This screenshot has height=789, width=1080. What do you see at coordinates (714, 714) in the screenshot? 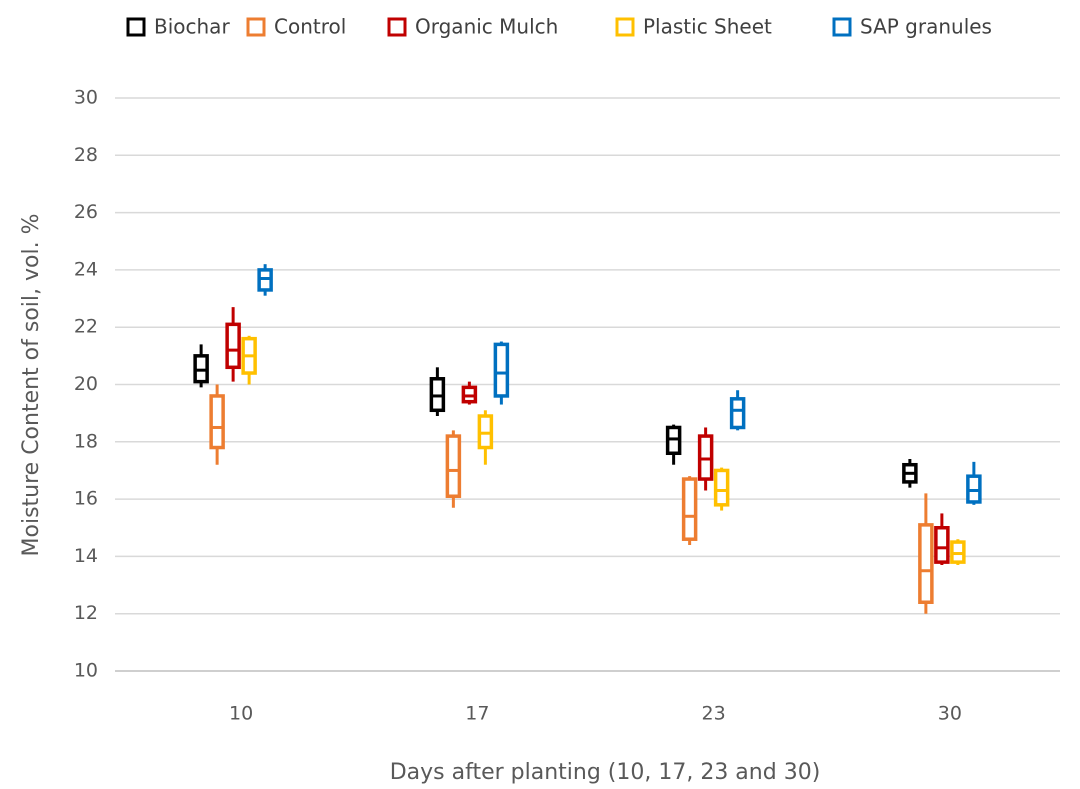
I see `x-tick-label: 23` at bounding box center [714, 714].